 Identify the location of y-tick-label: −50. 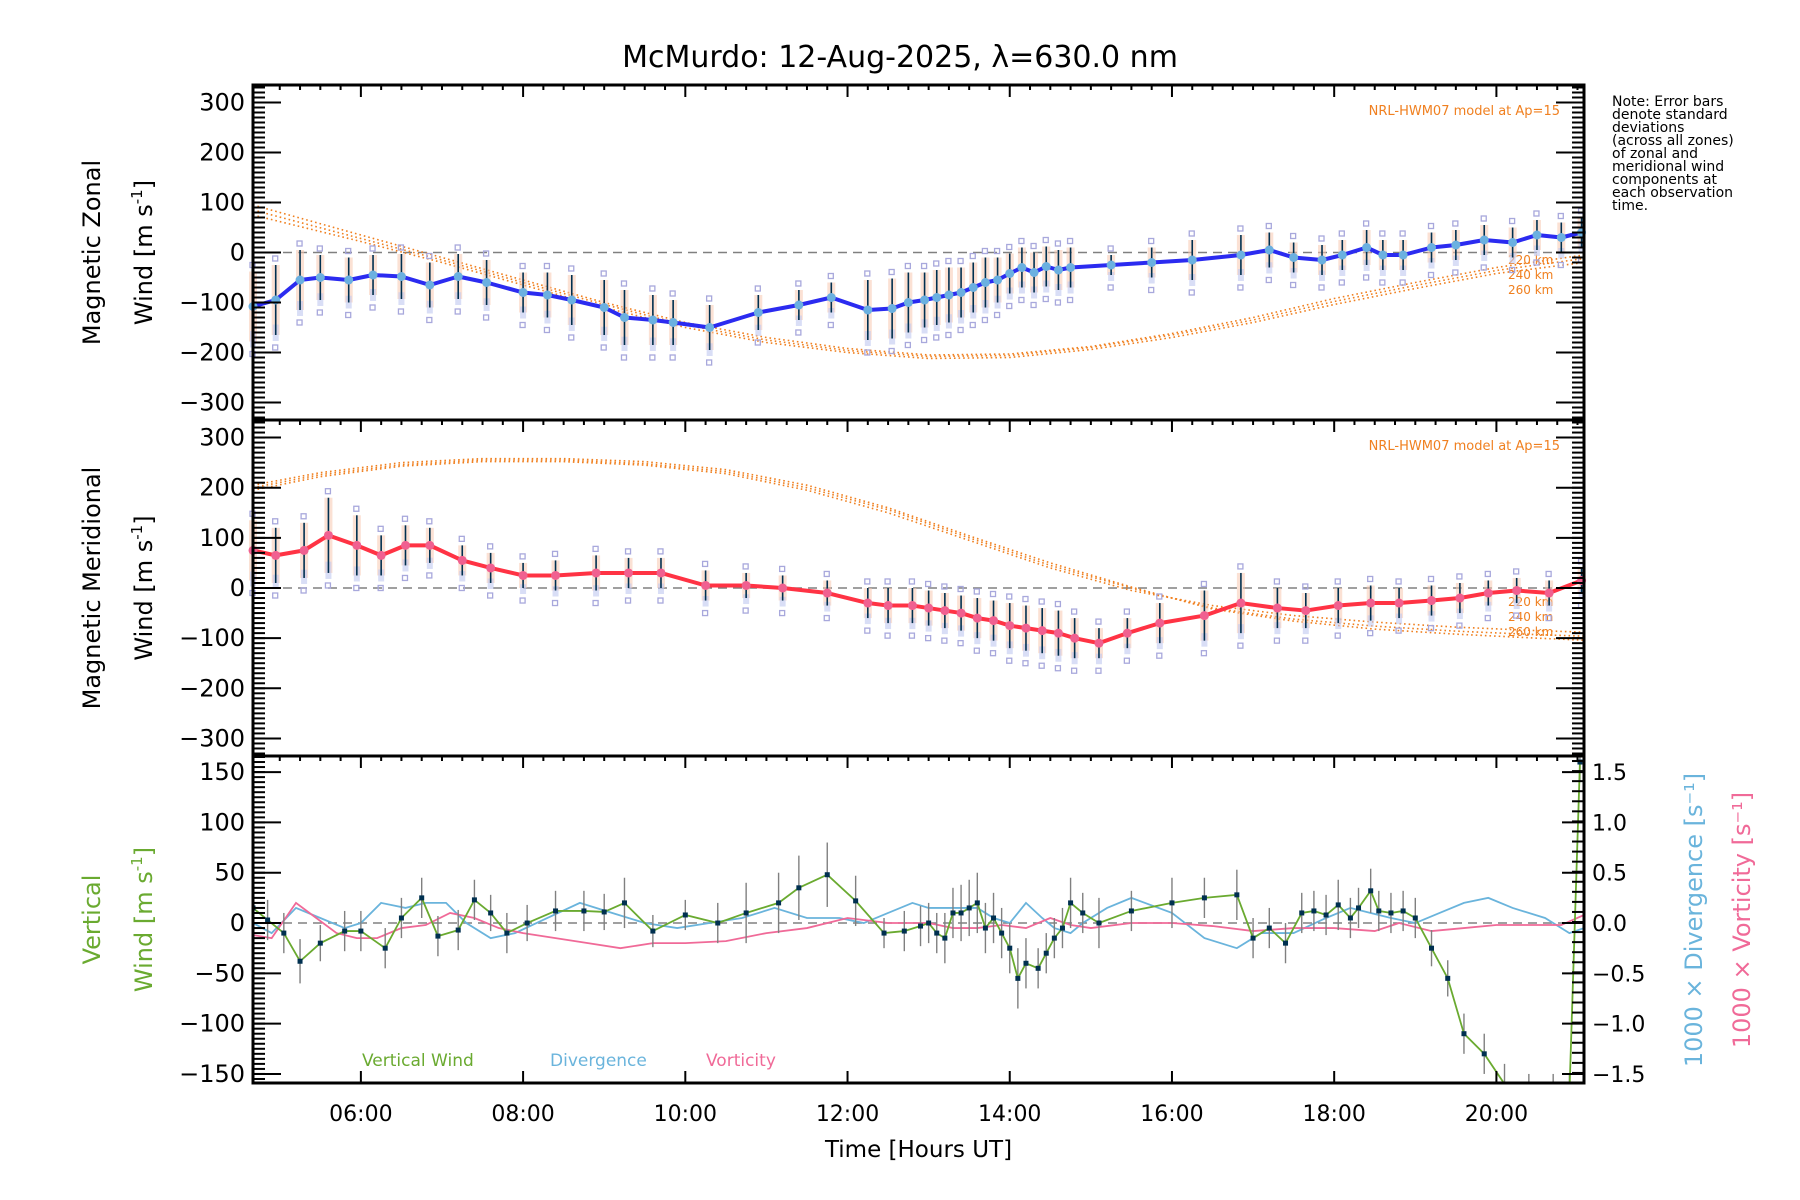
(219, 973).